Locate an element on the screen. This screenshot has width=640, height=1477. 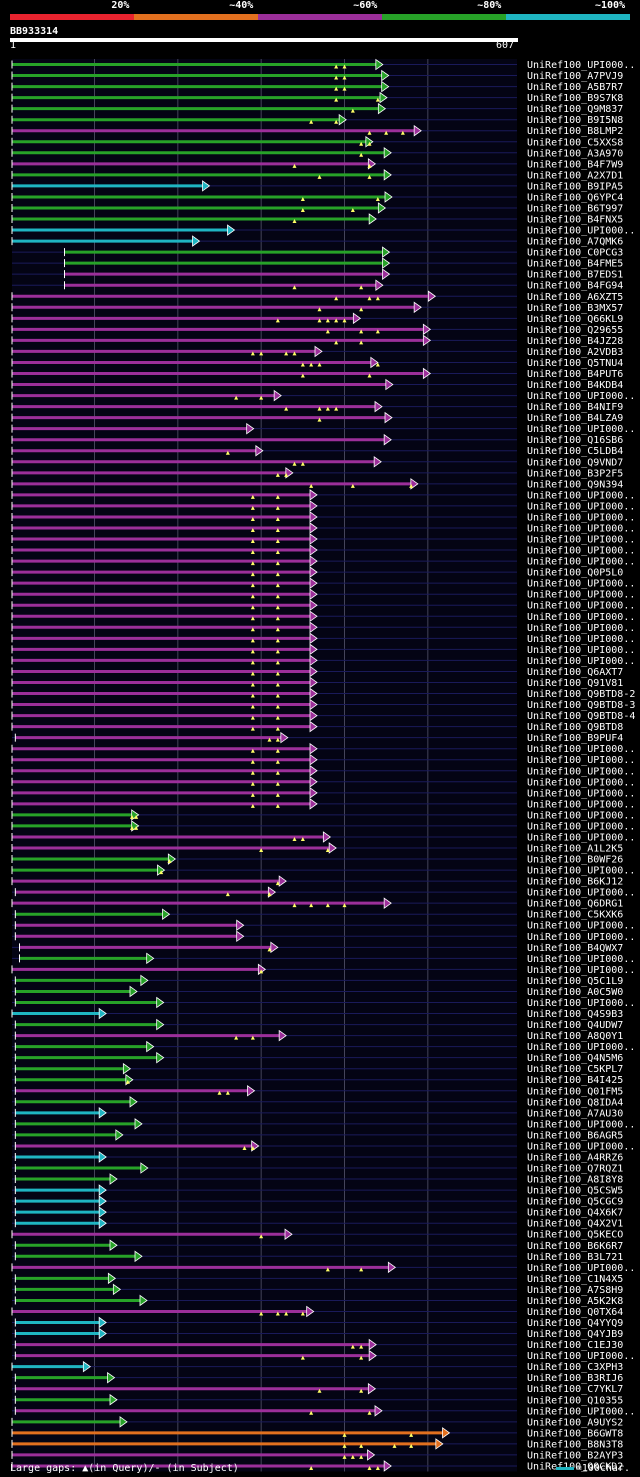
hit-label: UniRef100_Q4UDW7 is located at coordinates (575, 1025).